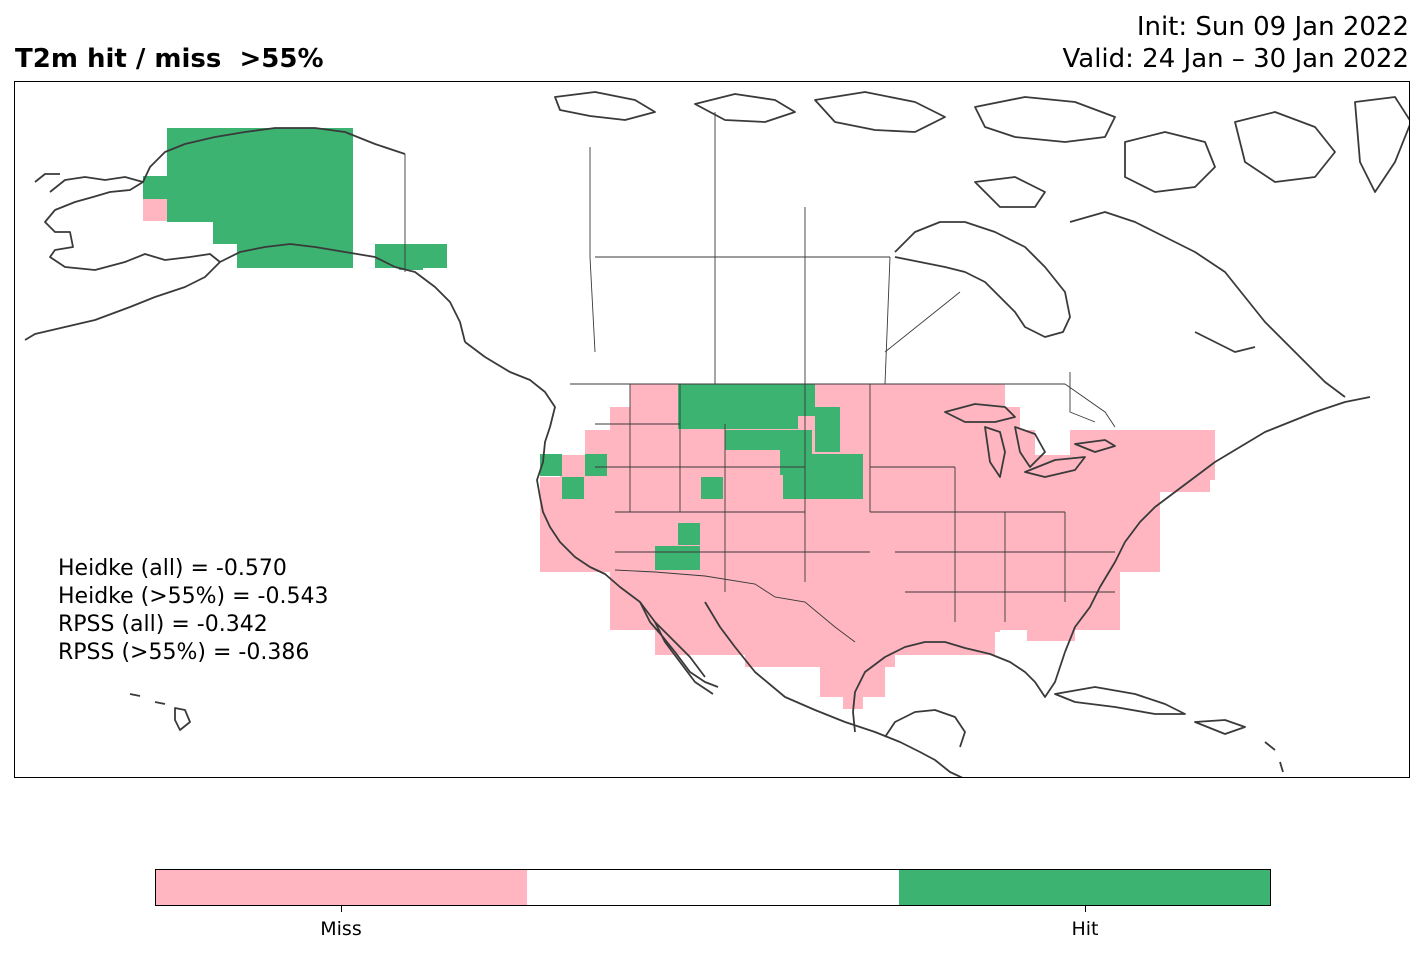 The width and height of the screenshot is (1425, 956). Describe the element at coordinates (341, 929) in the screenshot. I see `colorbar-label-miss: Miss` at that location.